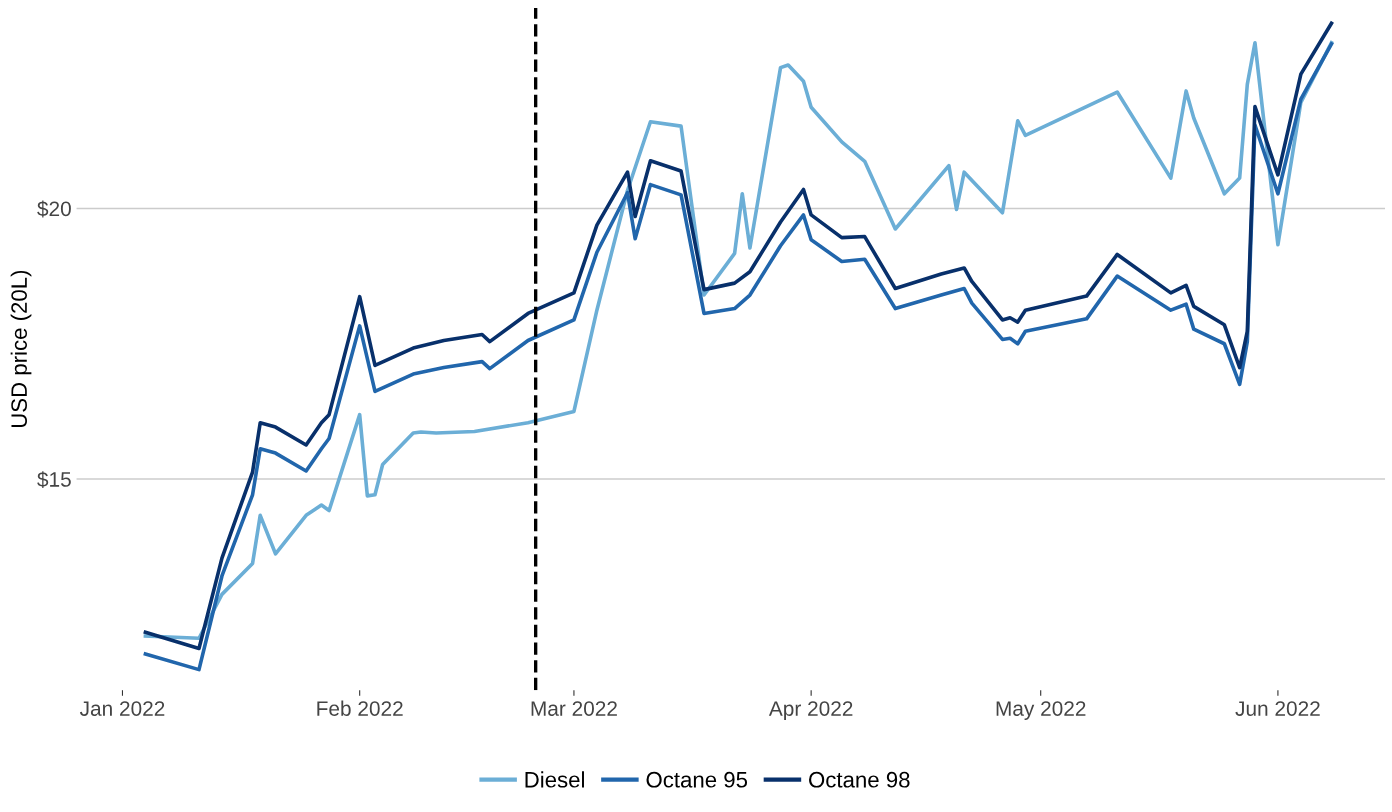 This screenshot has height=812, width=1392. What do you see at coordinates (122, 708) in the screenshot?
I see `x-tick-label: Jan 2022` at bounding box center [122, 708].